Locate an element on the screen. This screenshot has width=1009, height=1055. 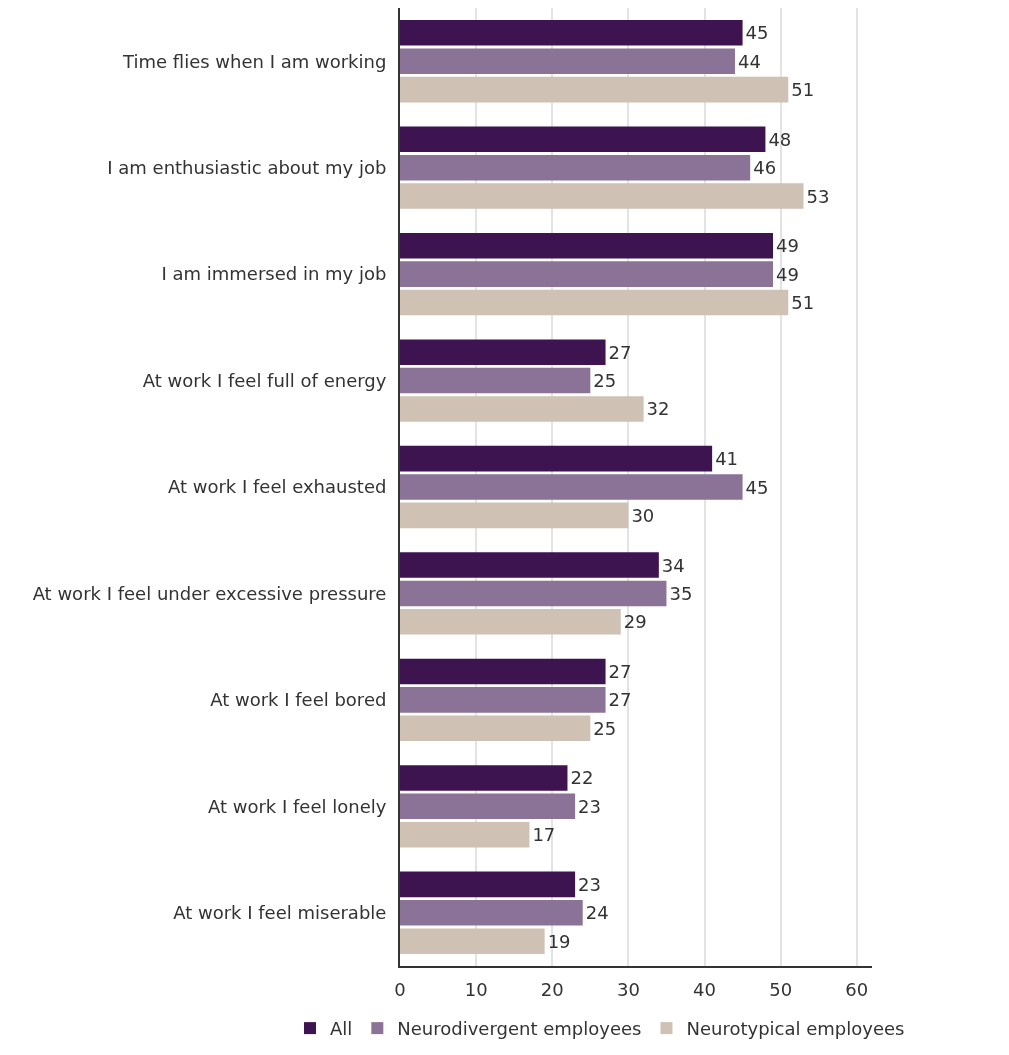
x-tick-label: 0 is located at coordinates (400, 989).